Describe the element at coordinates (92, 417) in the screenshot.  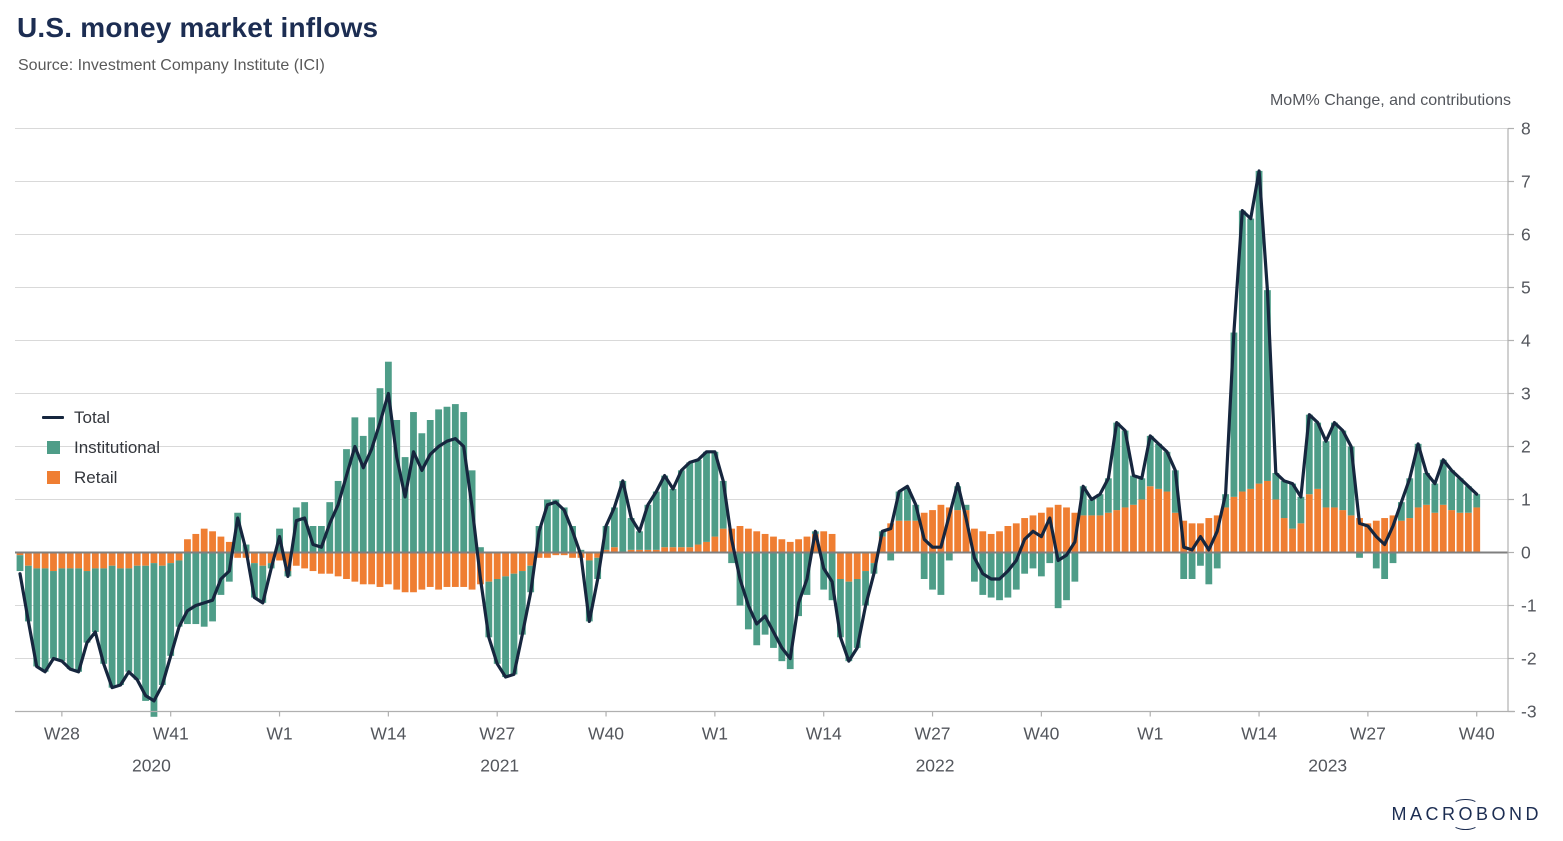
I see `legend-label: Total` at that location.